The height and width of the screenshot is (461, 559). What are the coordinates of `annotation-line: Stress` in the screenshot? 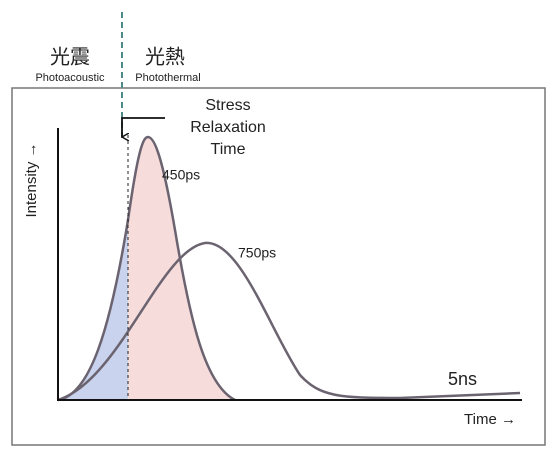 It's located at (227, 105).